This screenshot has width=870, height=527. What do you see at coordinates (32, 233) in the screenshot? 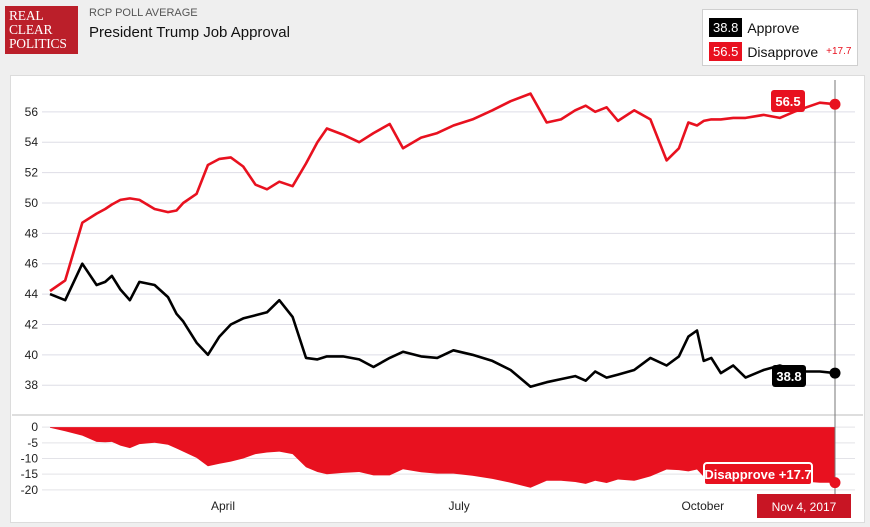
I see `y-tick-label: 48` at bounding box center [32, 233].